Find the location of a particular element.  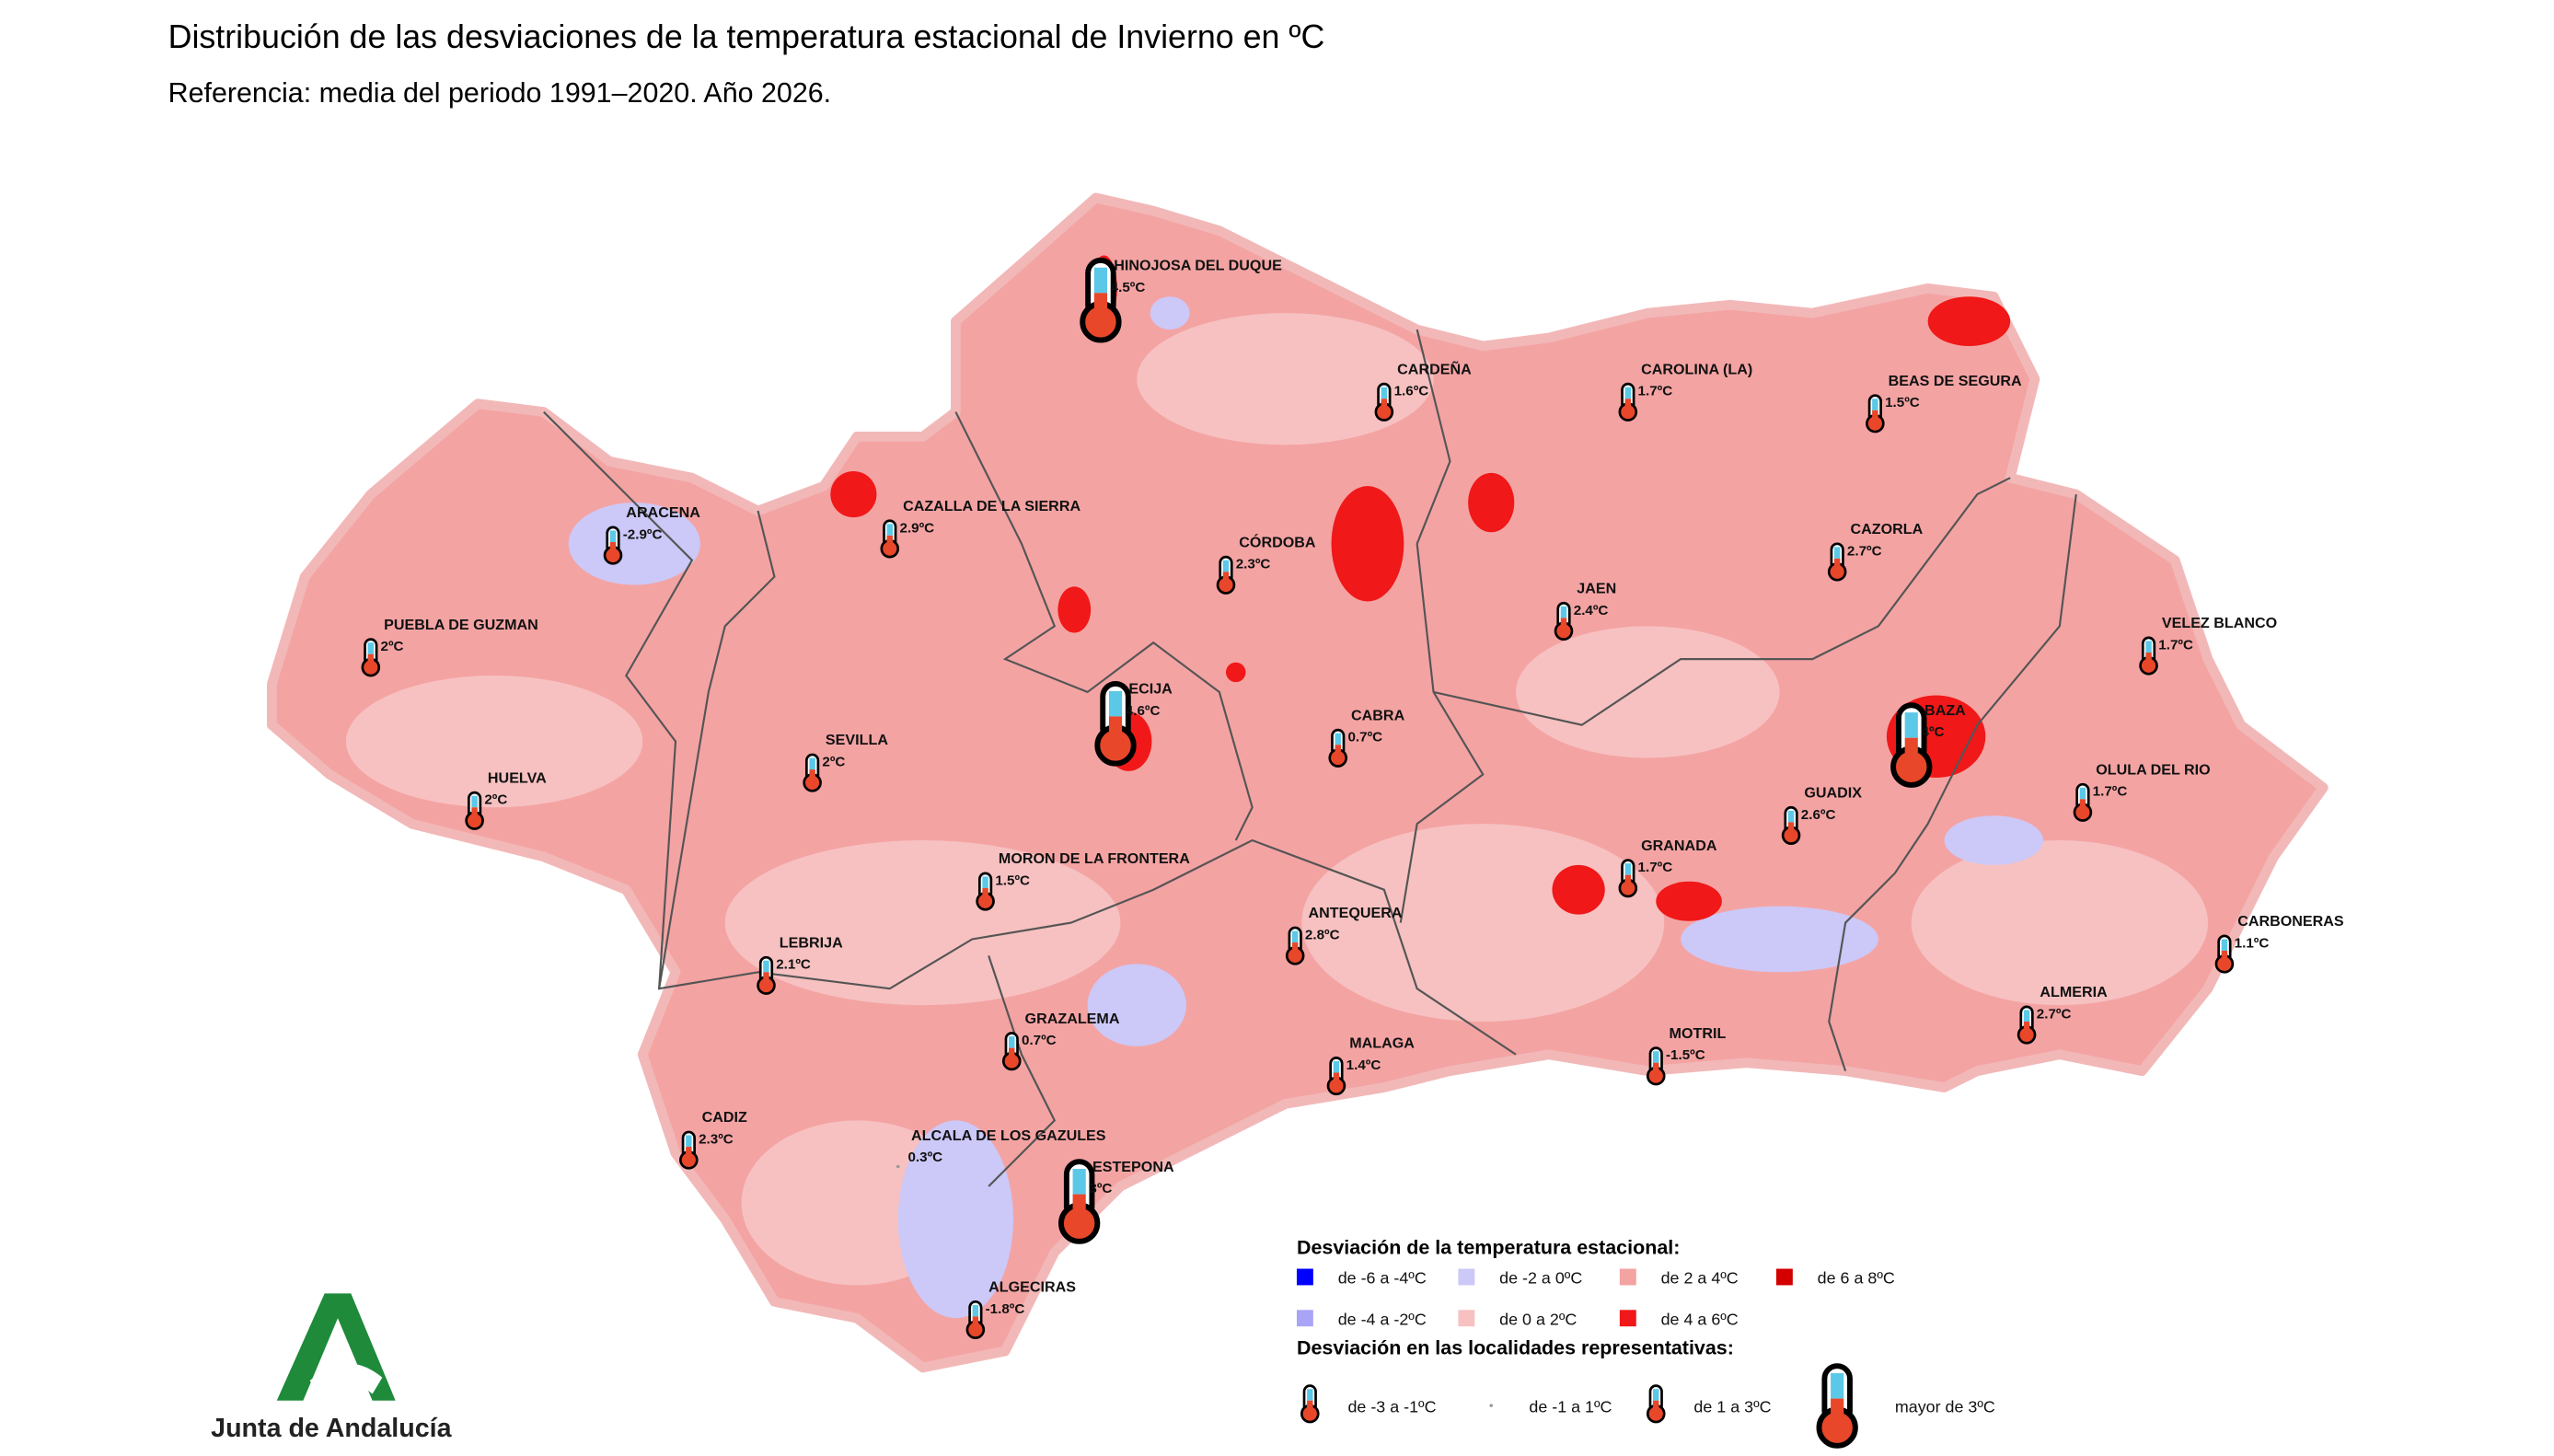

station-name: GRAZALEMA is located at coordinates (1072, 1019).